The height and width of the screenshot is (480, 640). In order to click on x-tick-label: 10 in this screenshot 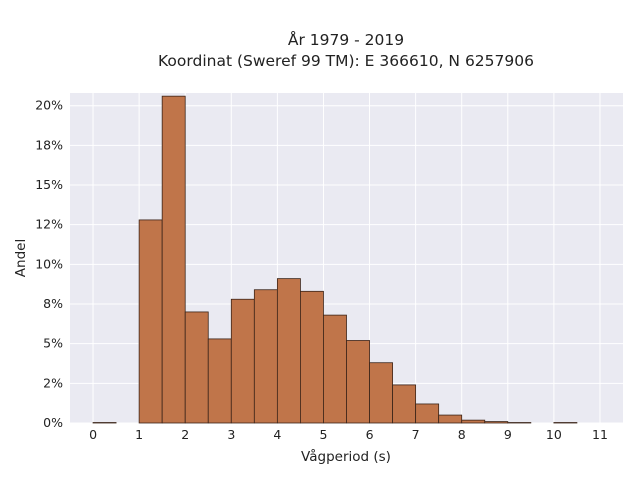, I will do `click(554, 434)`.